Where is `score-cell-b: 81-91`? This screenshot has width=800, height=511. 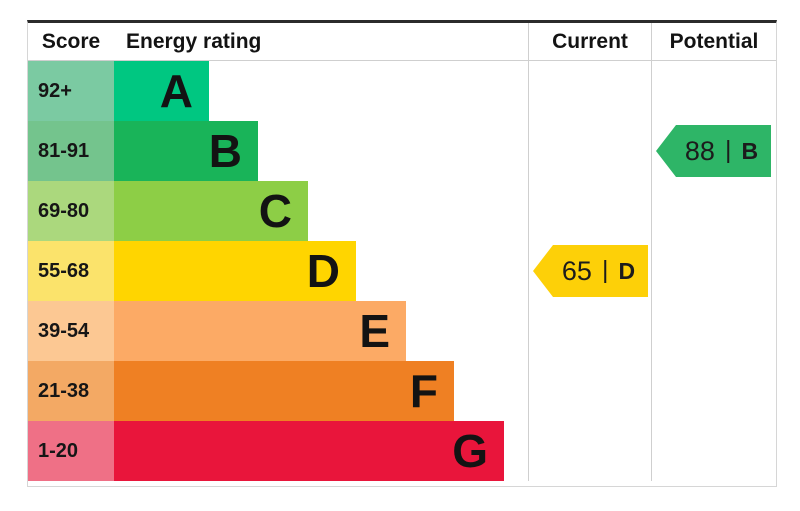
score-cell-b: 81-91 is located at coordinates (71, 151).